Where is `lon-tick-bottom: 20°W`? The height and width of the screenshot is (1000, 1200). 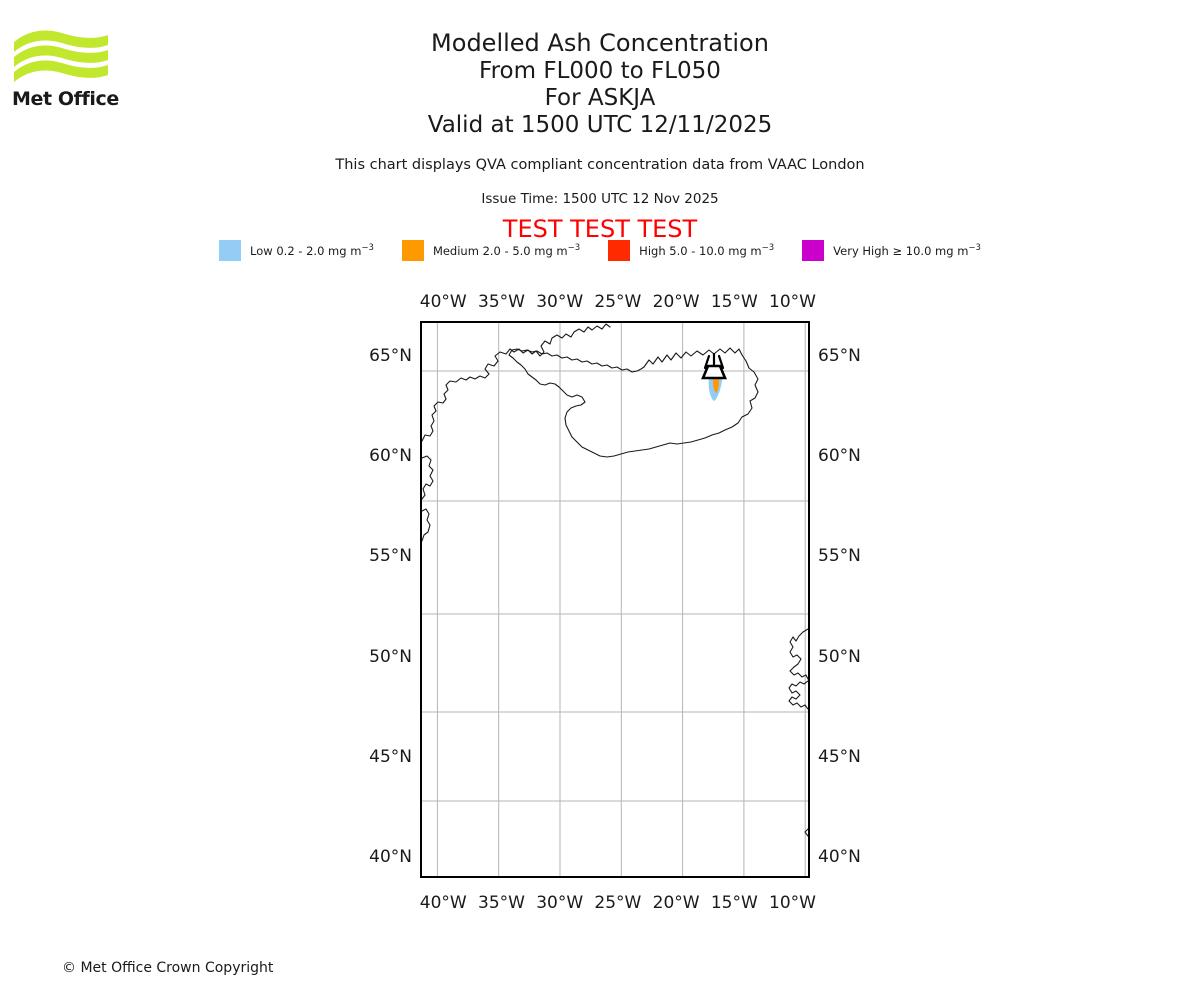 lon-tick-bottom: 20°W is located at coordinates (676, 903).